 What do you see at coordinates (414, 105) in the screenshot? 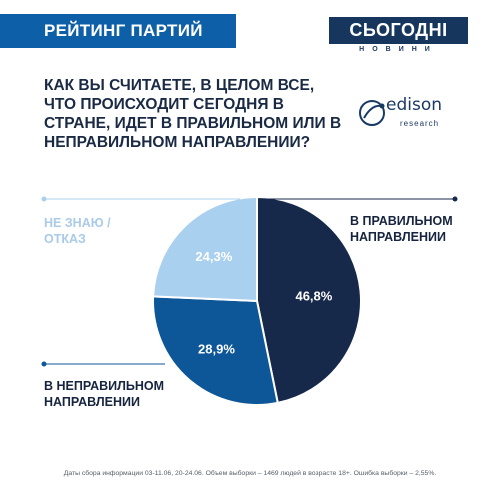
I see `edison-logo-text: edison` at bounding box center [414, 105].